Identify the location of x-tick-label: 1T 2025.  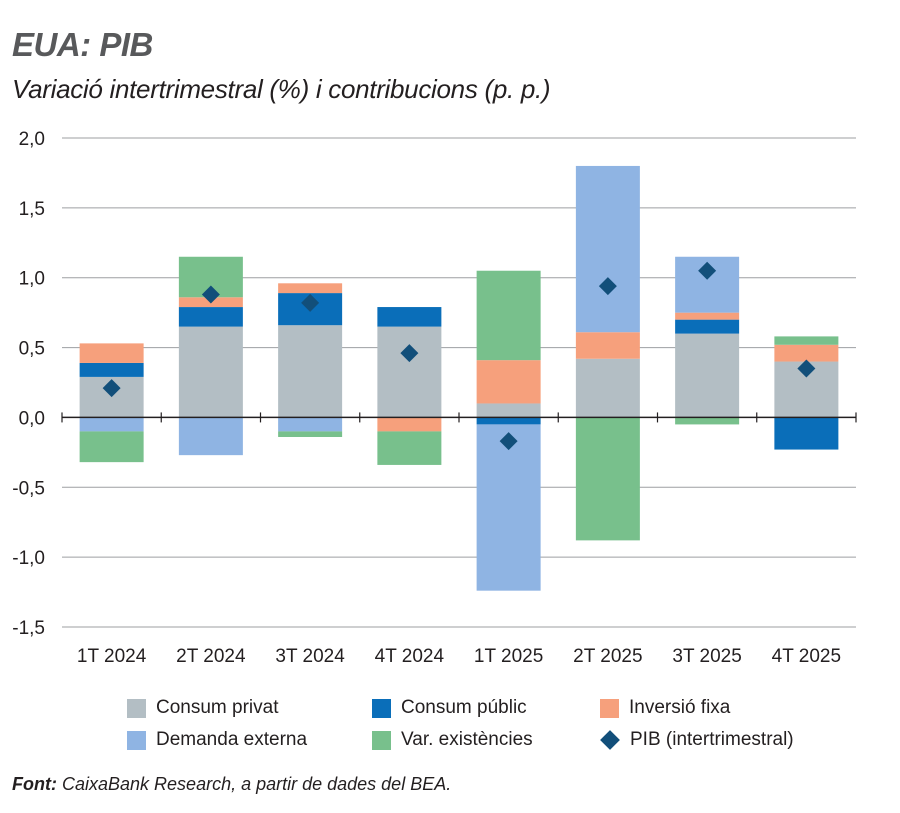
(508, 656).